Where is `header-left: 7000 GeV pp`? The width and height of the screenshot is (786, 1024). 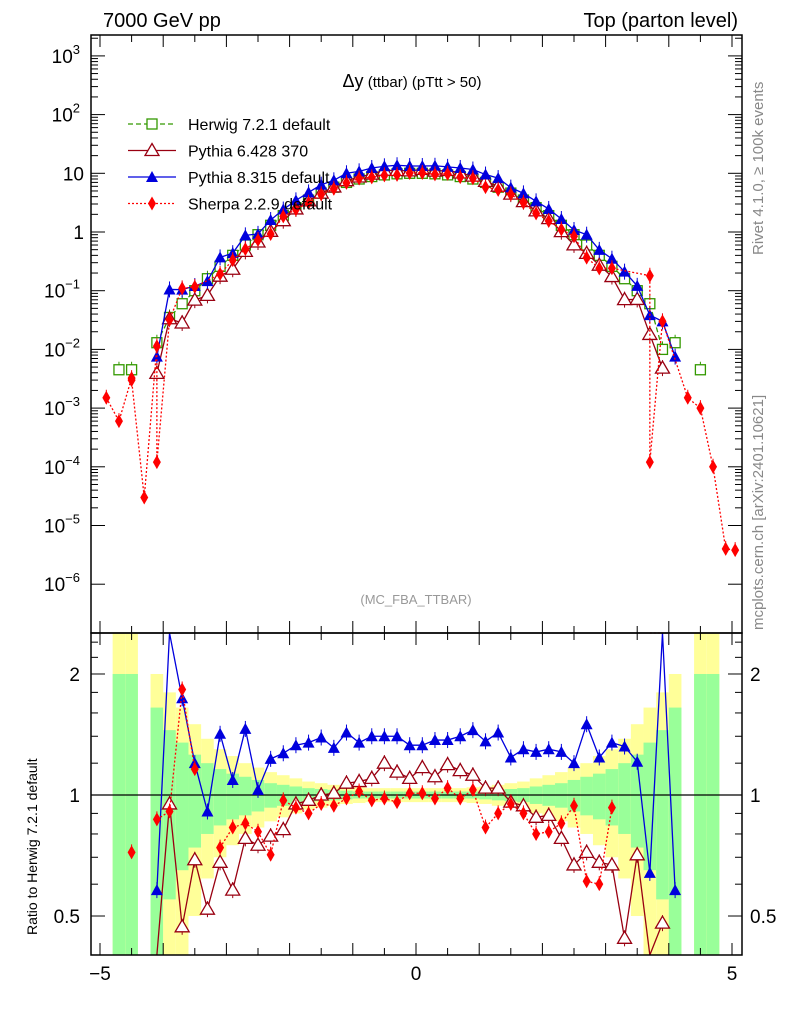 header-left: 7000 GeV pp is located at coordinates (162, 21).